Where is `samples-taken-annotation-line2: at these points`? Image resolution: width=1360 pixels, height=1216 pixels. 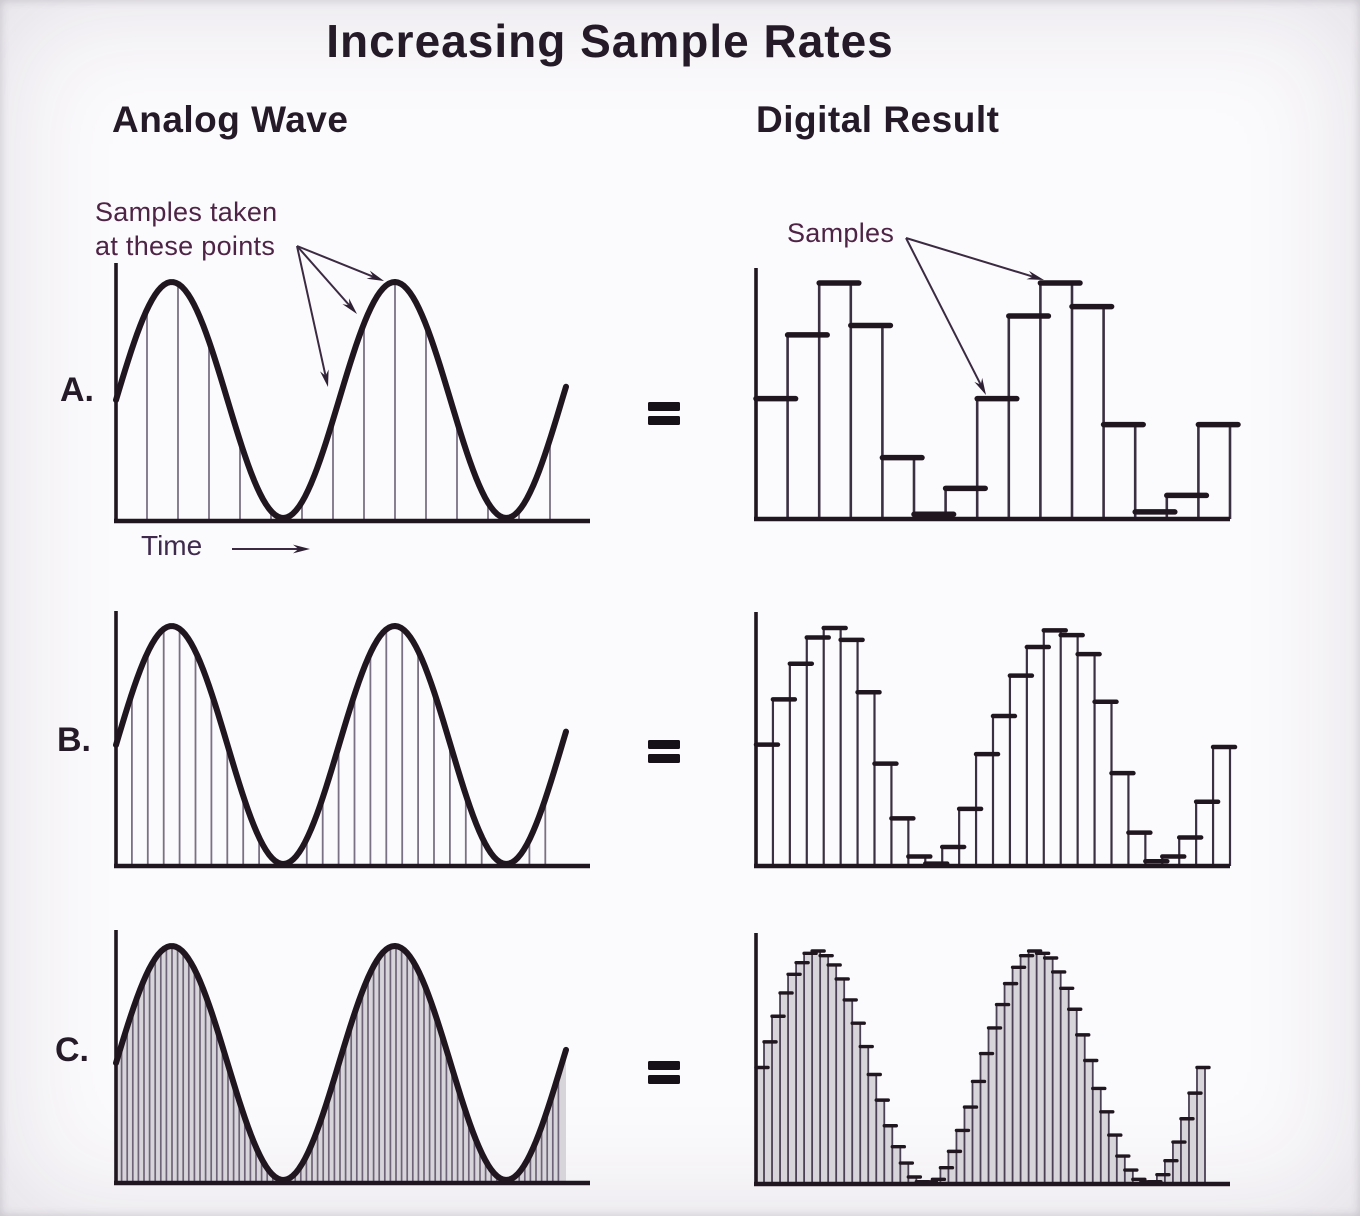
samples-taken-annotation-line2: at these points is located at coordinates (185, 246).